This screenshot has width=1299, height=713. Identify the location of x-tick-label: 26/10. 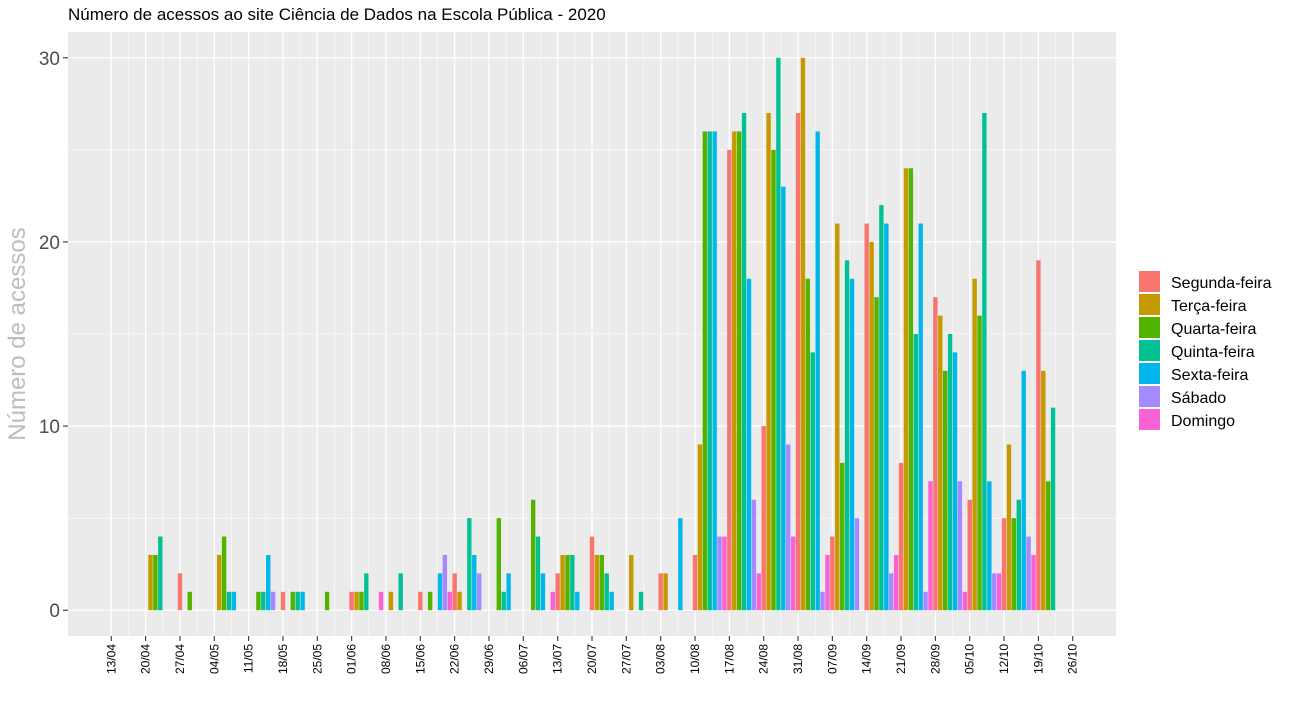
(1073, 659).